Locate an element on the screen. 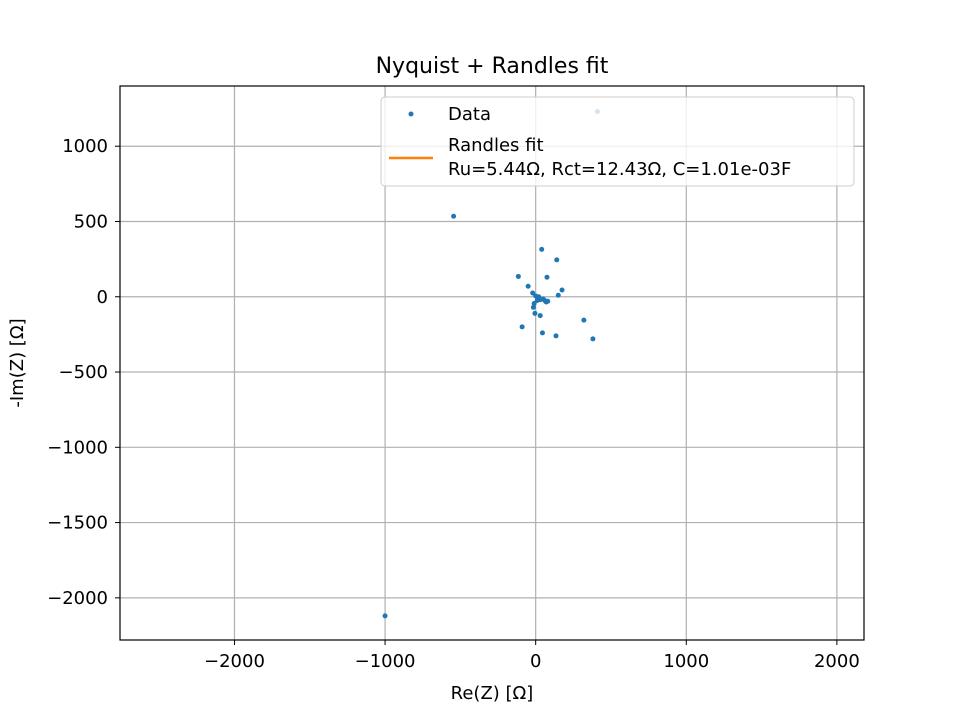  x-tick-label: 2000 is located at coordinates (837, 661).